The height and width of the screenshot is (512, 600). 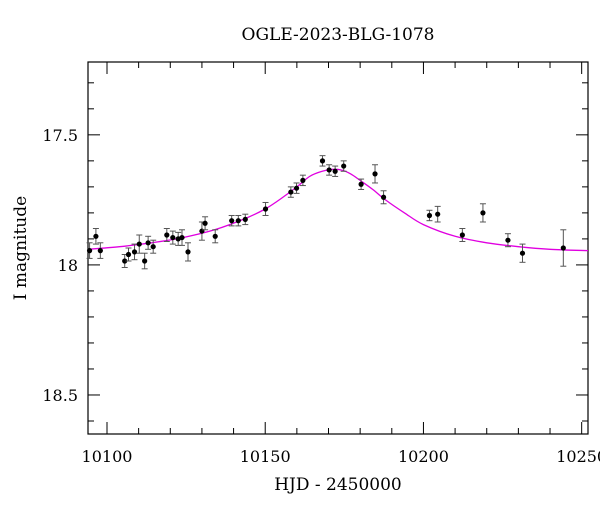 I want to click on x-tick-label: 10200, so click(x=423, y=456).